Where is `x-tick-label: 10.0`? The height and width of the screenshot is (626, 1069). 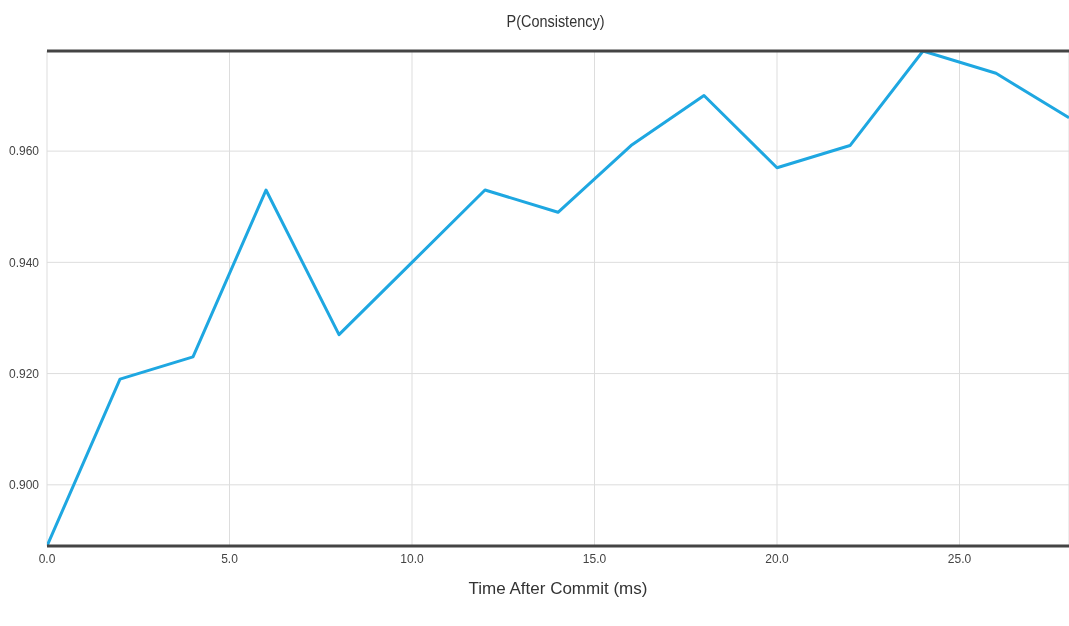
x-tick-label: 10.0 is located at coordinates (412, 558).